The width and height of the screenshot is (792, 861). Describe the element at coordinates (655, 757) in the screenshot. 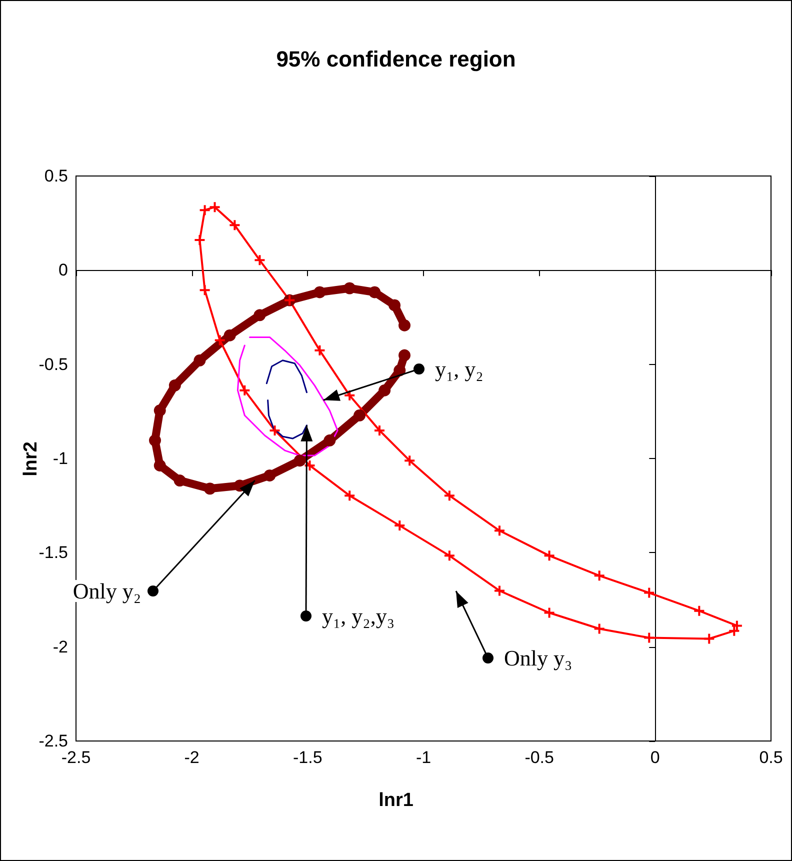

I see `x-tick-label: 0` at that location.